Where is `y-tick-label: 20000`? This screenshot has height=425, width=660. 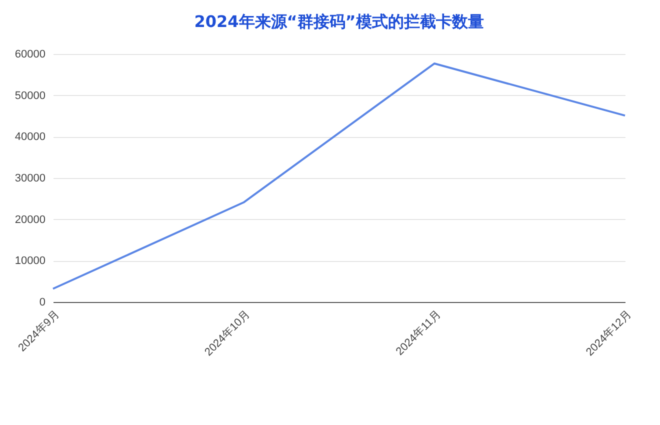 y-tick-label: 20000 is located at coordinates (30, 220).